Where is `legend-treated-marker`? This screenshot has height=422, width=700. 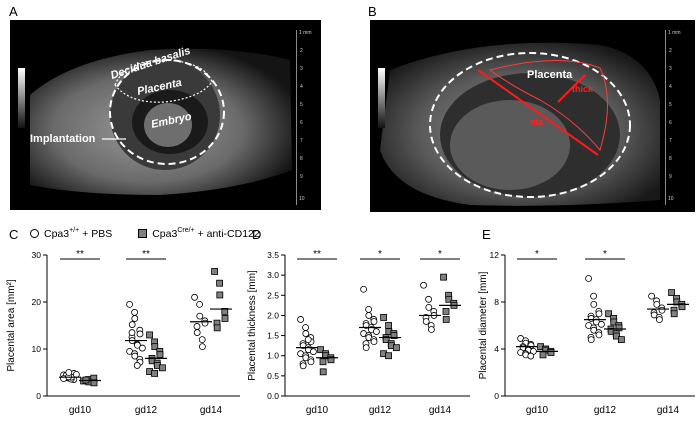 legend-treated-marker is located at coordinates (143, 233).